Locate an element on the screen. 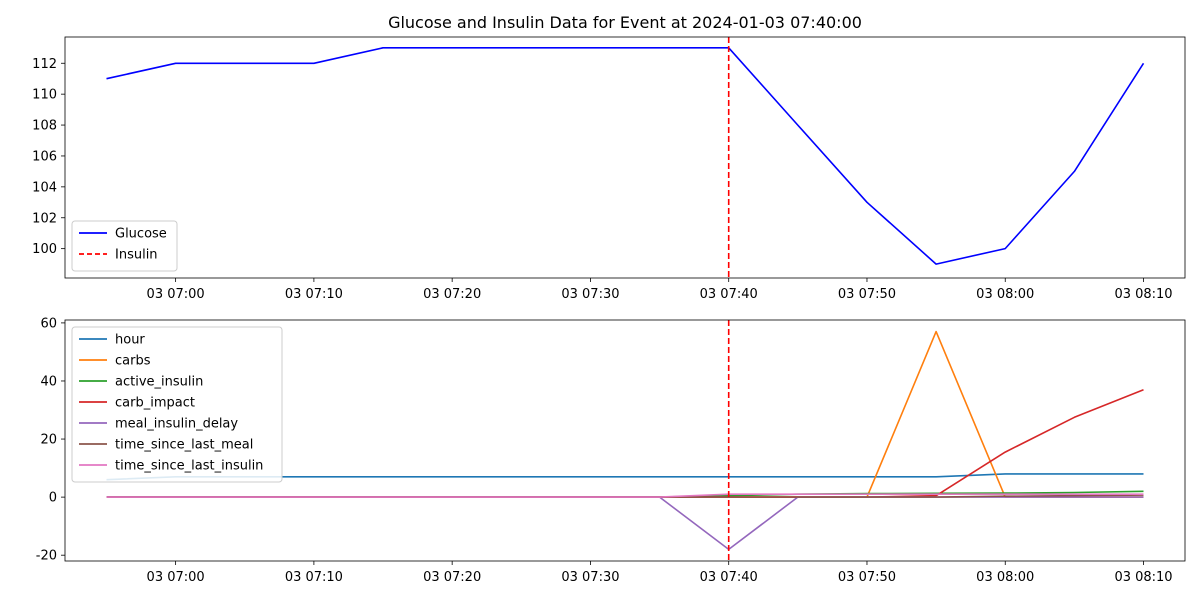  legend-label-time-since-last-meal: time_since_last_meal is located at coordinates (184, 445).